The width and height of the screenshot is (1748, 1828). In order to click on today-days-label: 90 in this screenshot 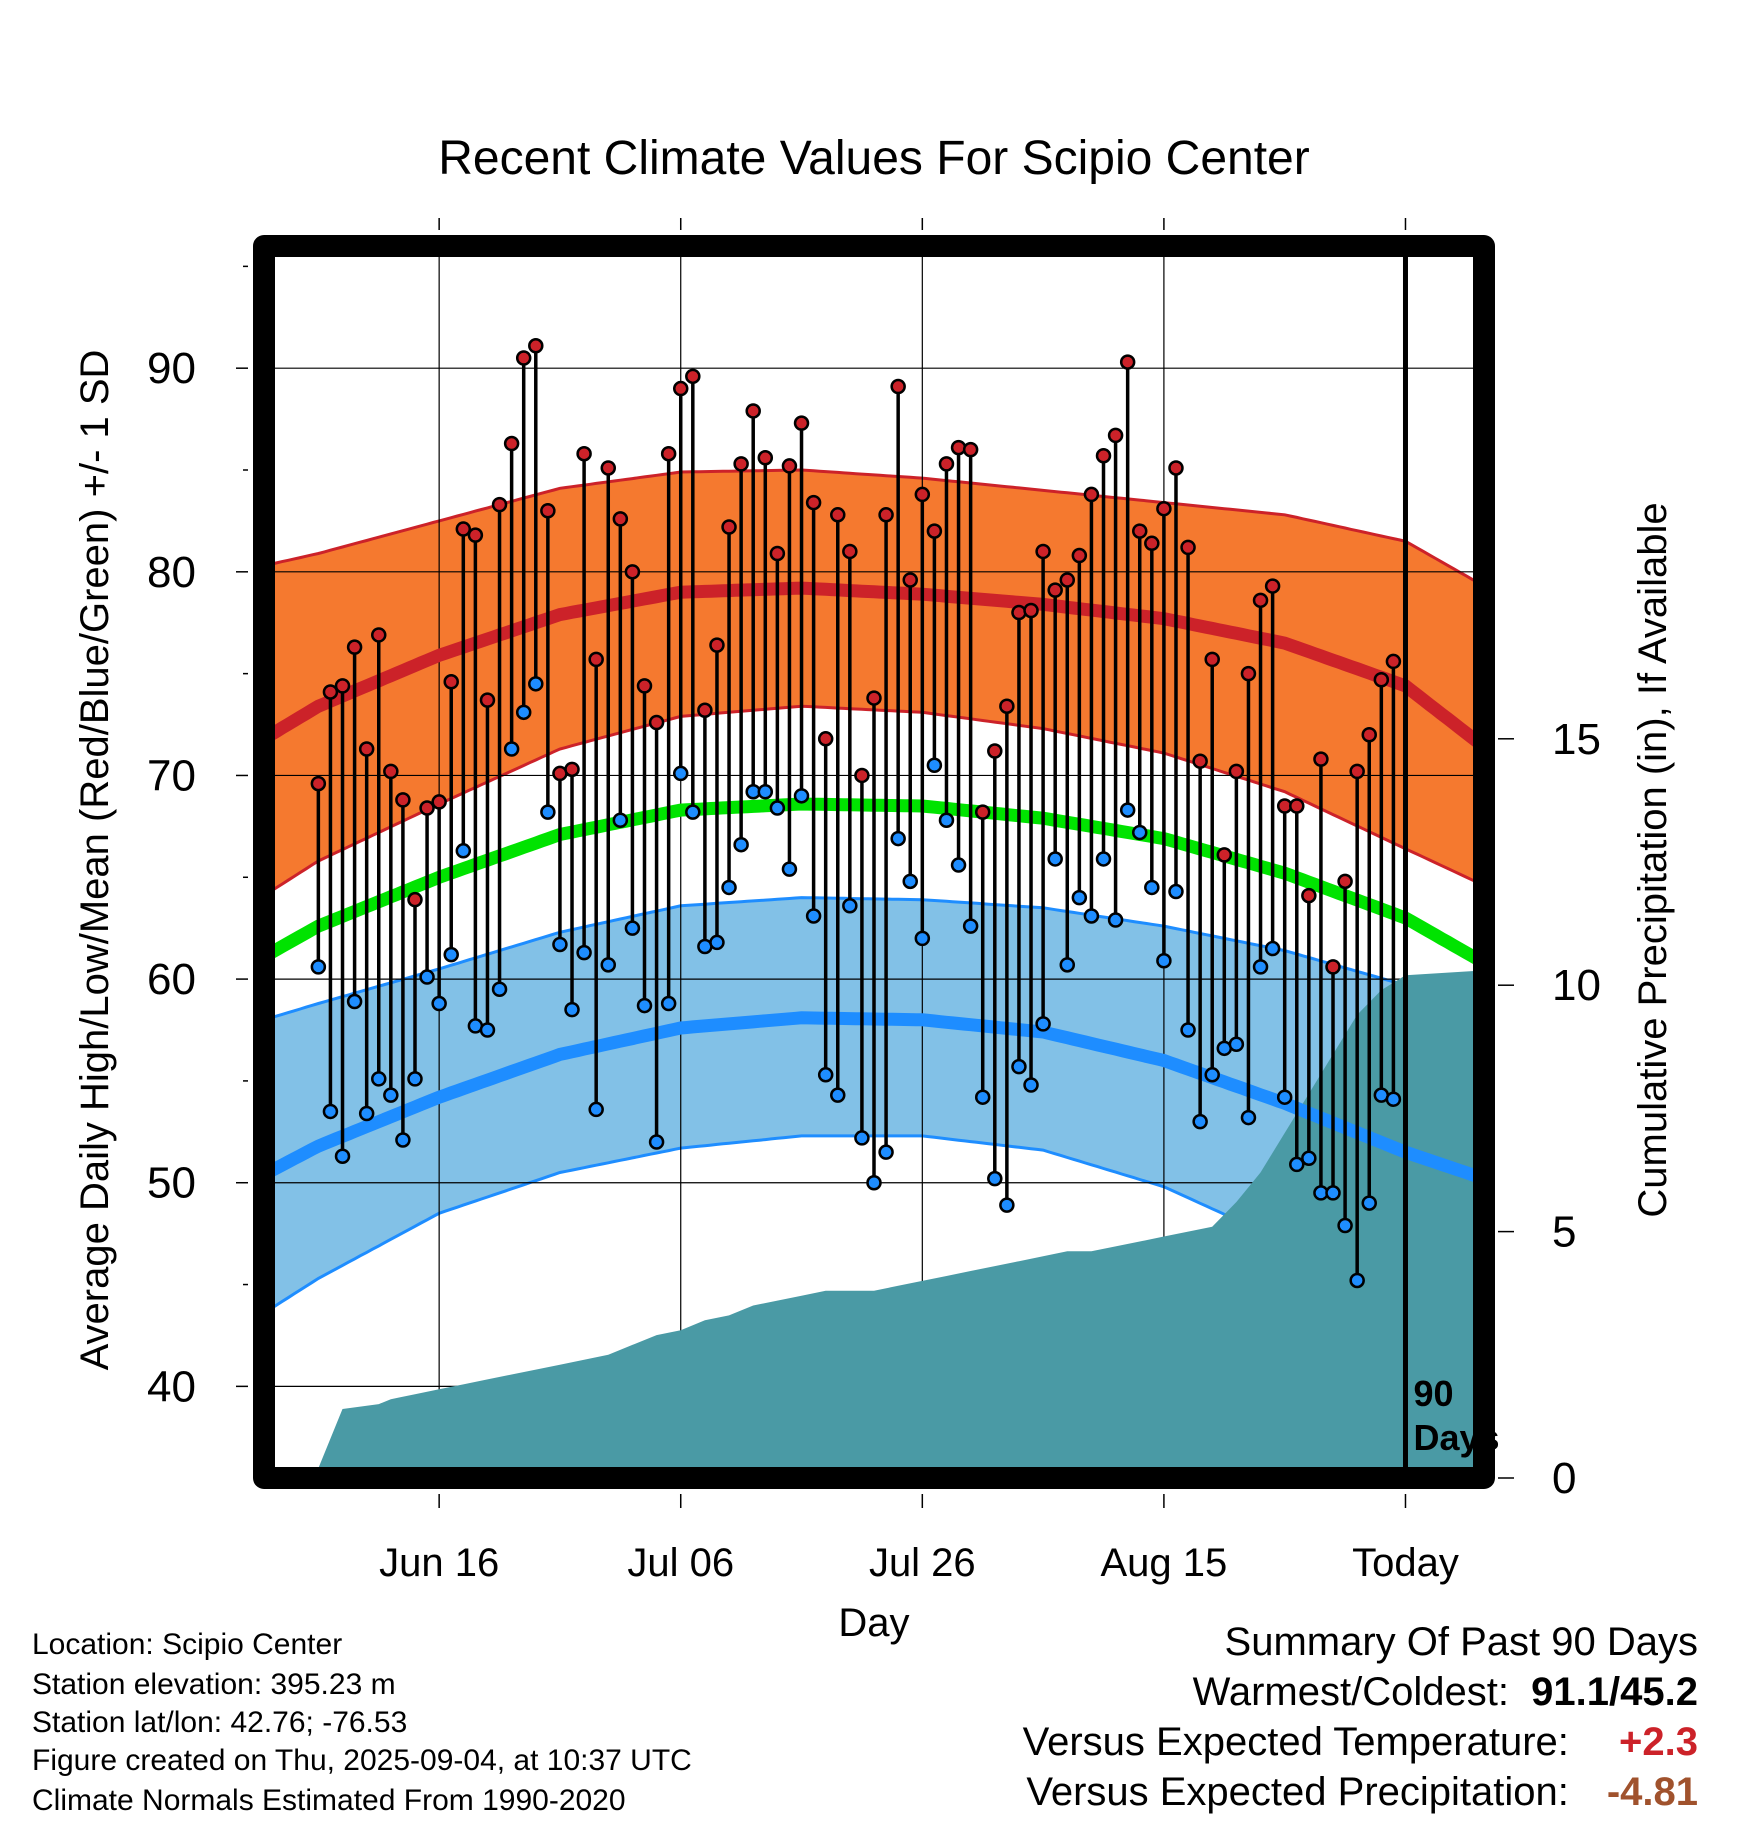, I will do `click(1433, 1393)`.